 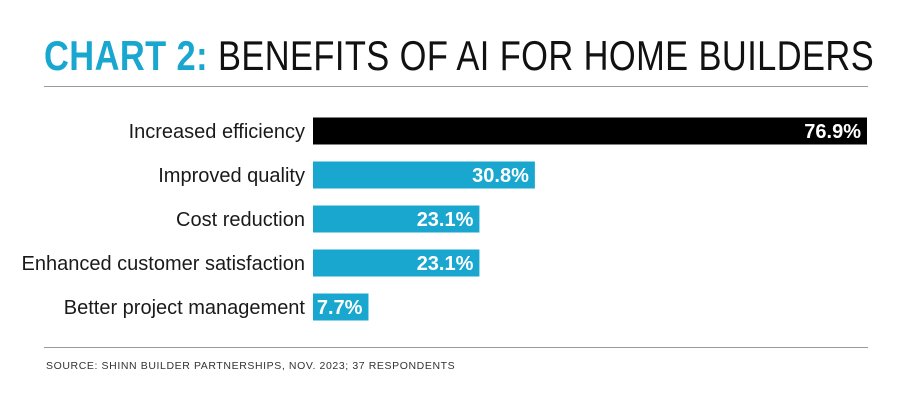 What do you see at coordinates (500, 176) in the screenshot?
I see `value-label: 30.8%` at bounding box center [500, 176].